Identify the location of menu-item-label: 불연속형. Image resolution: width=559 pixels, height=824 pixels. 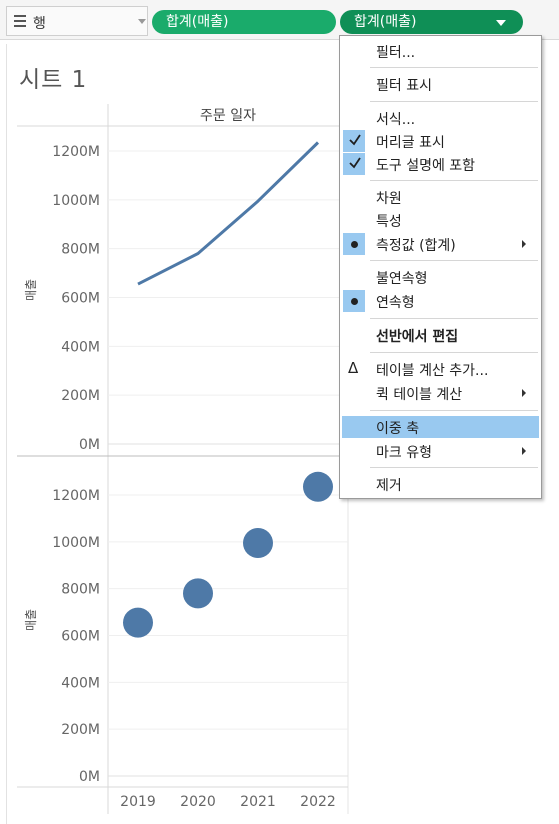
(402, 279).